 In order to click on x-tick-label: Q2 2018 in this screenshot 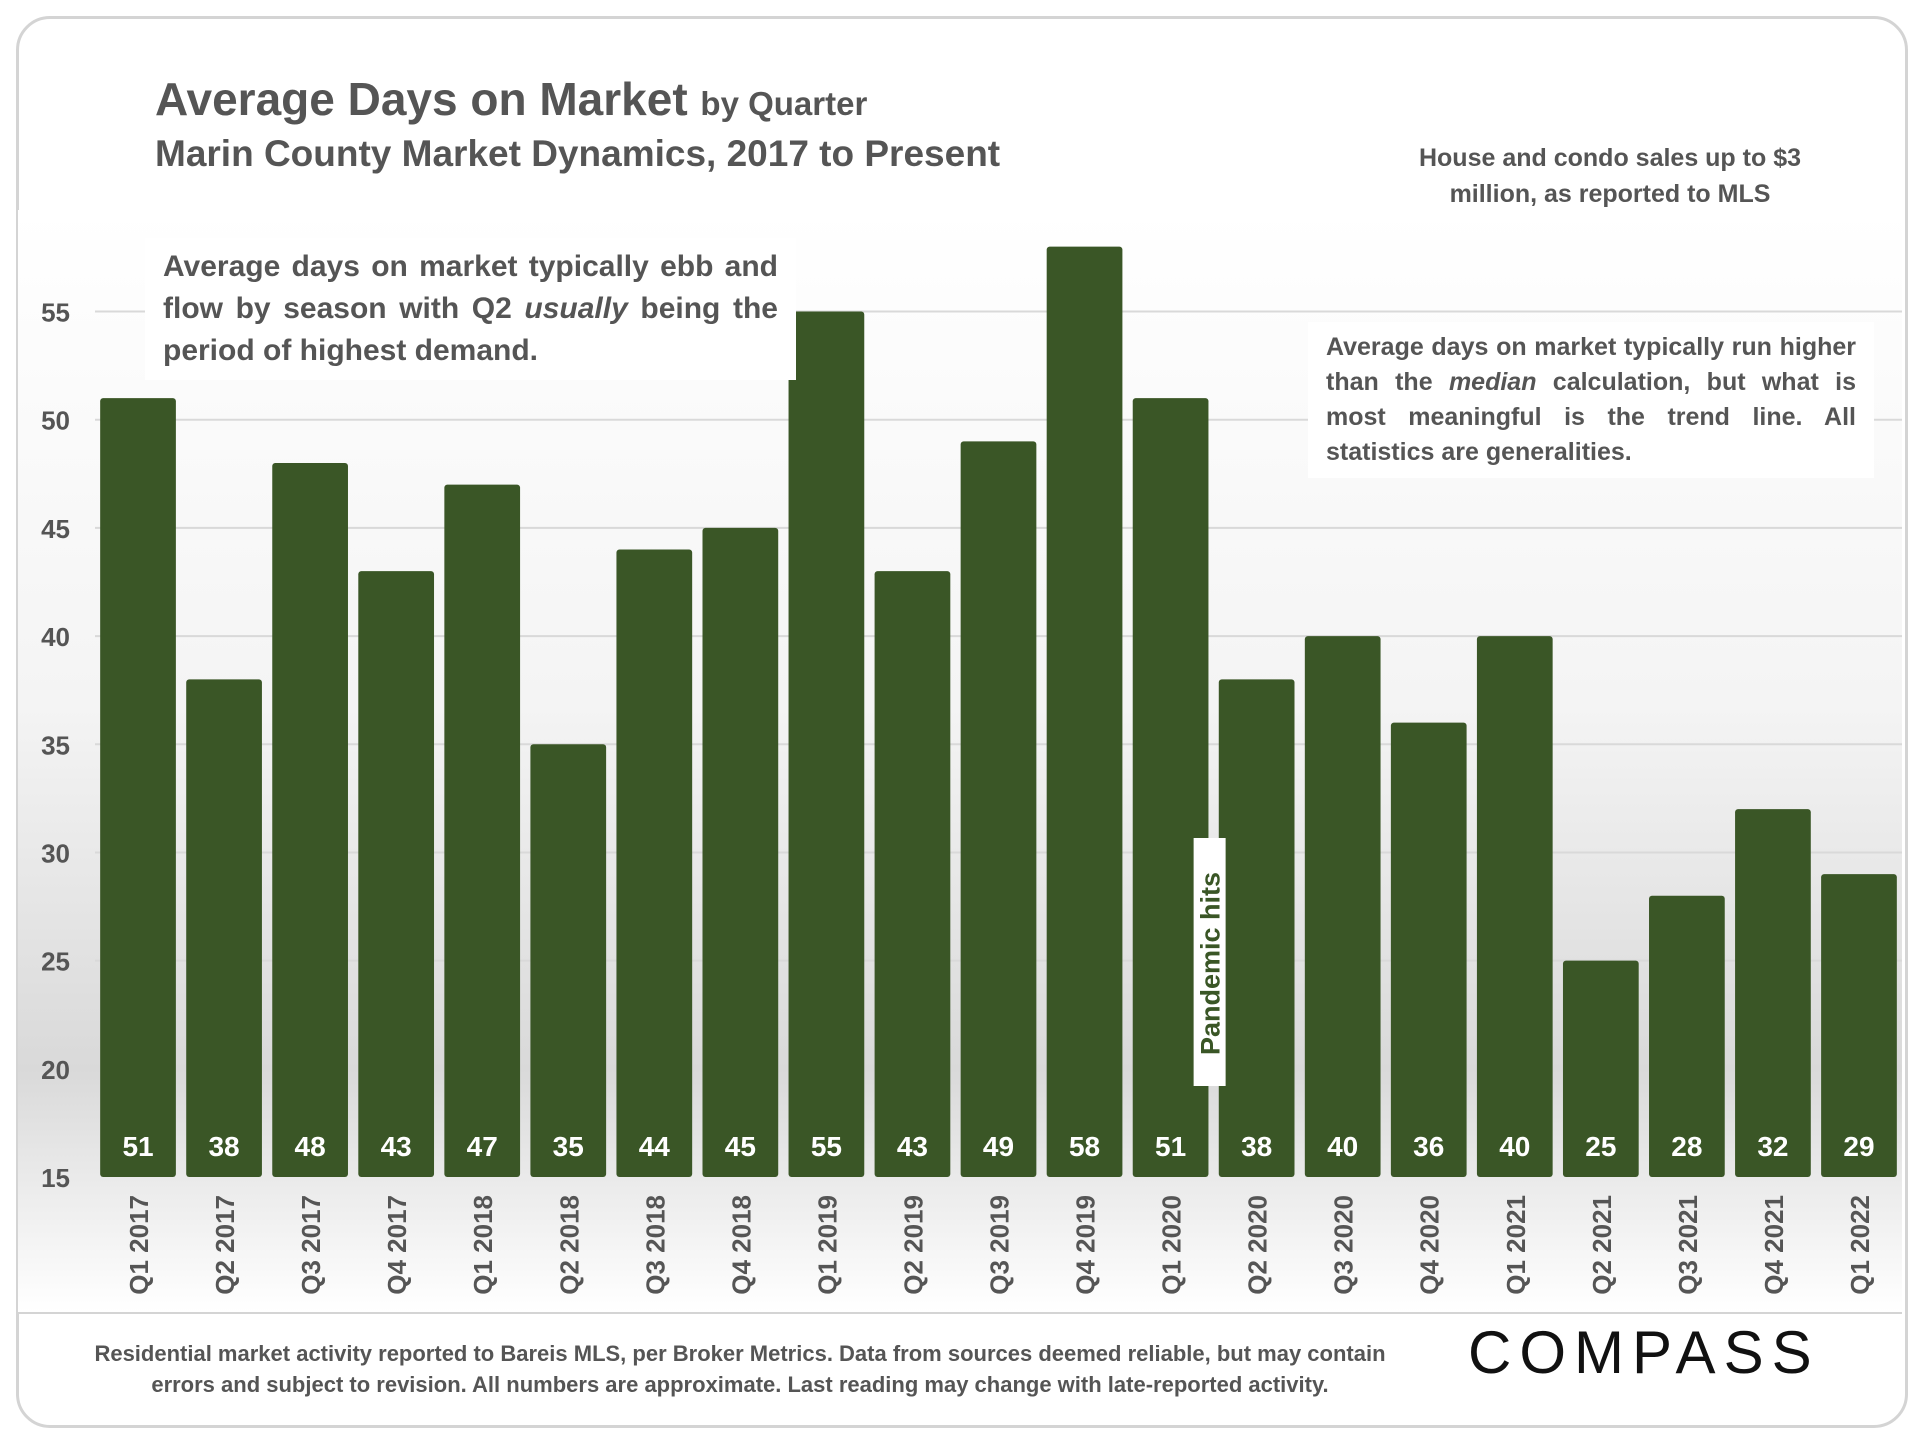, I will do `click(569, 1245)`.